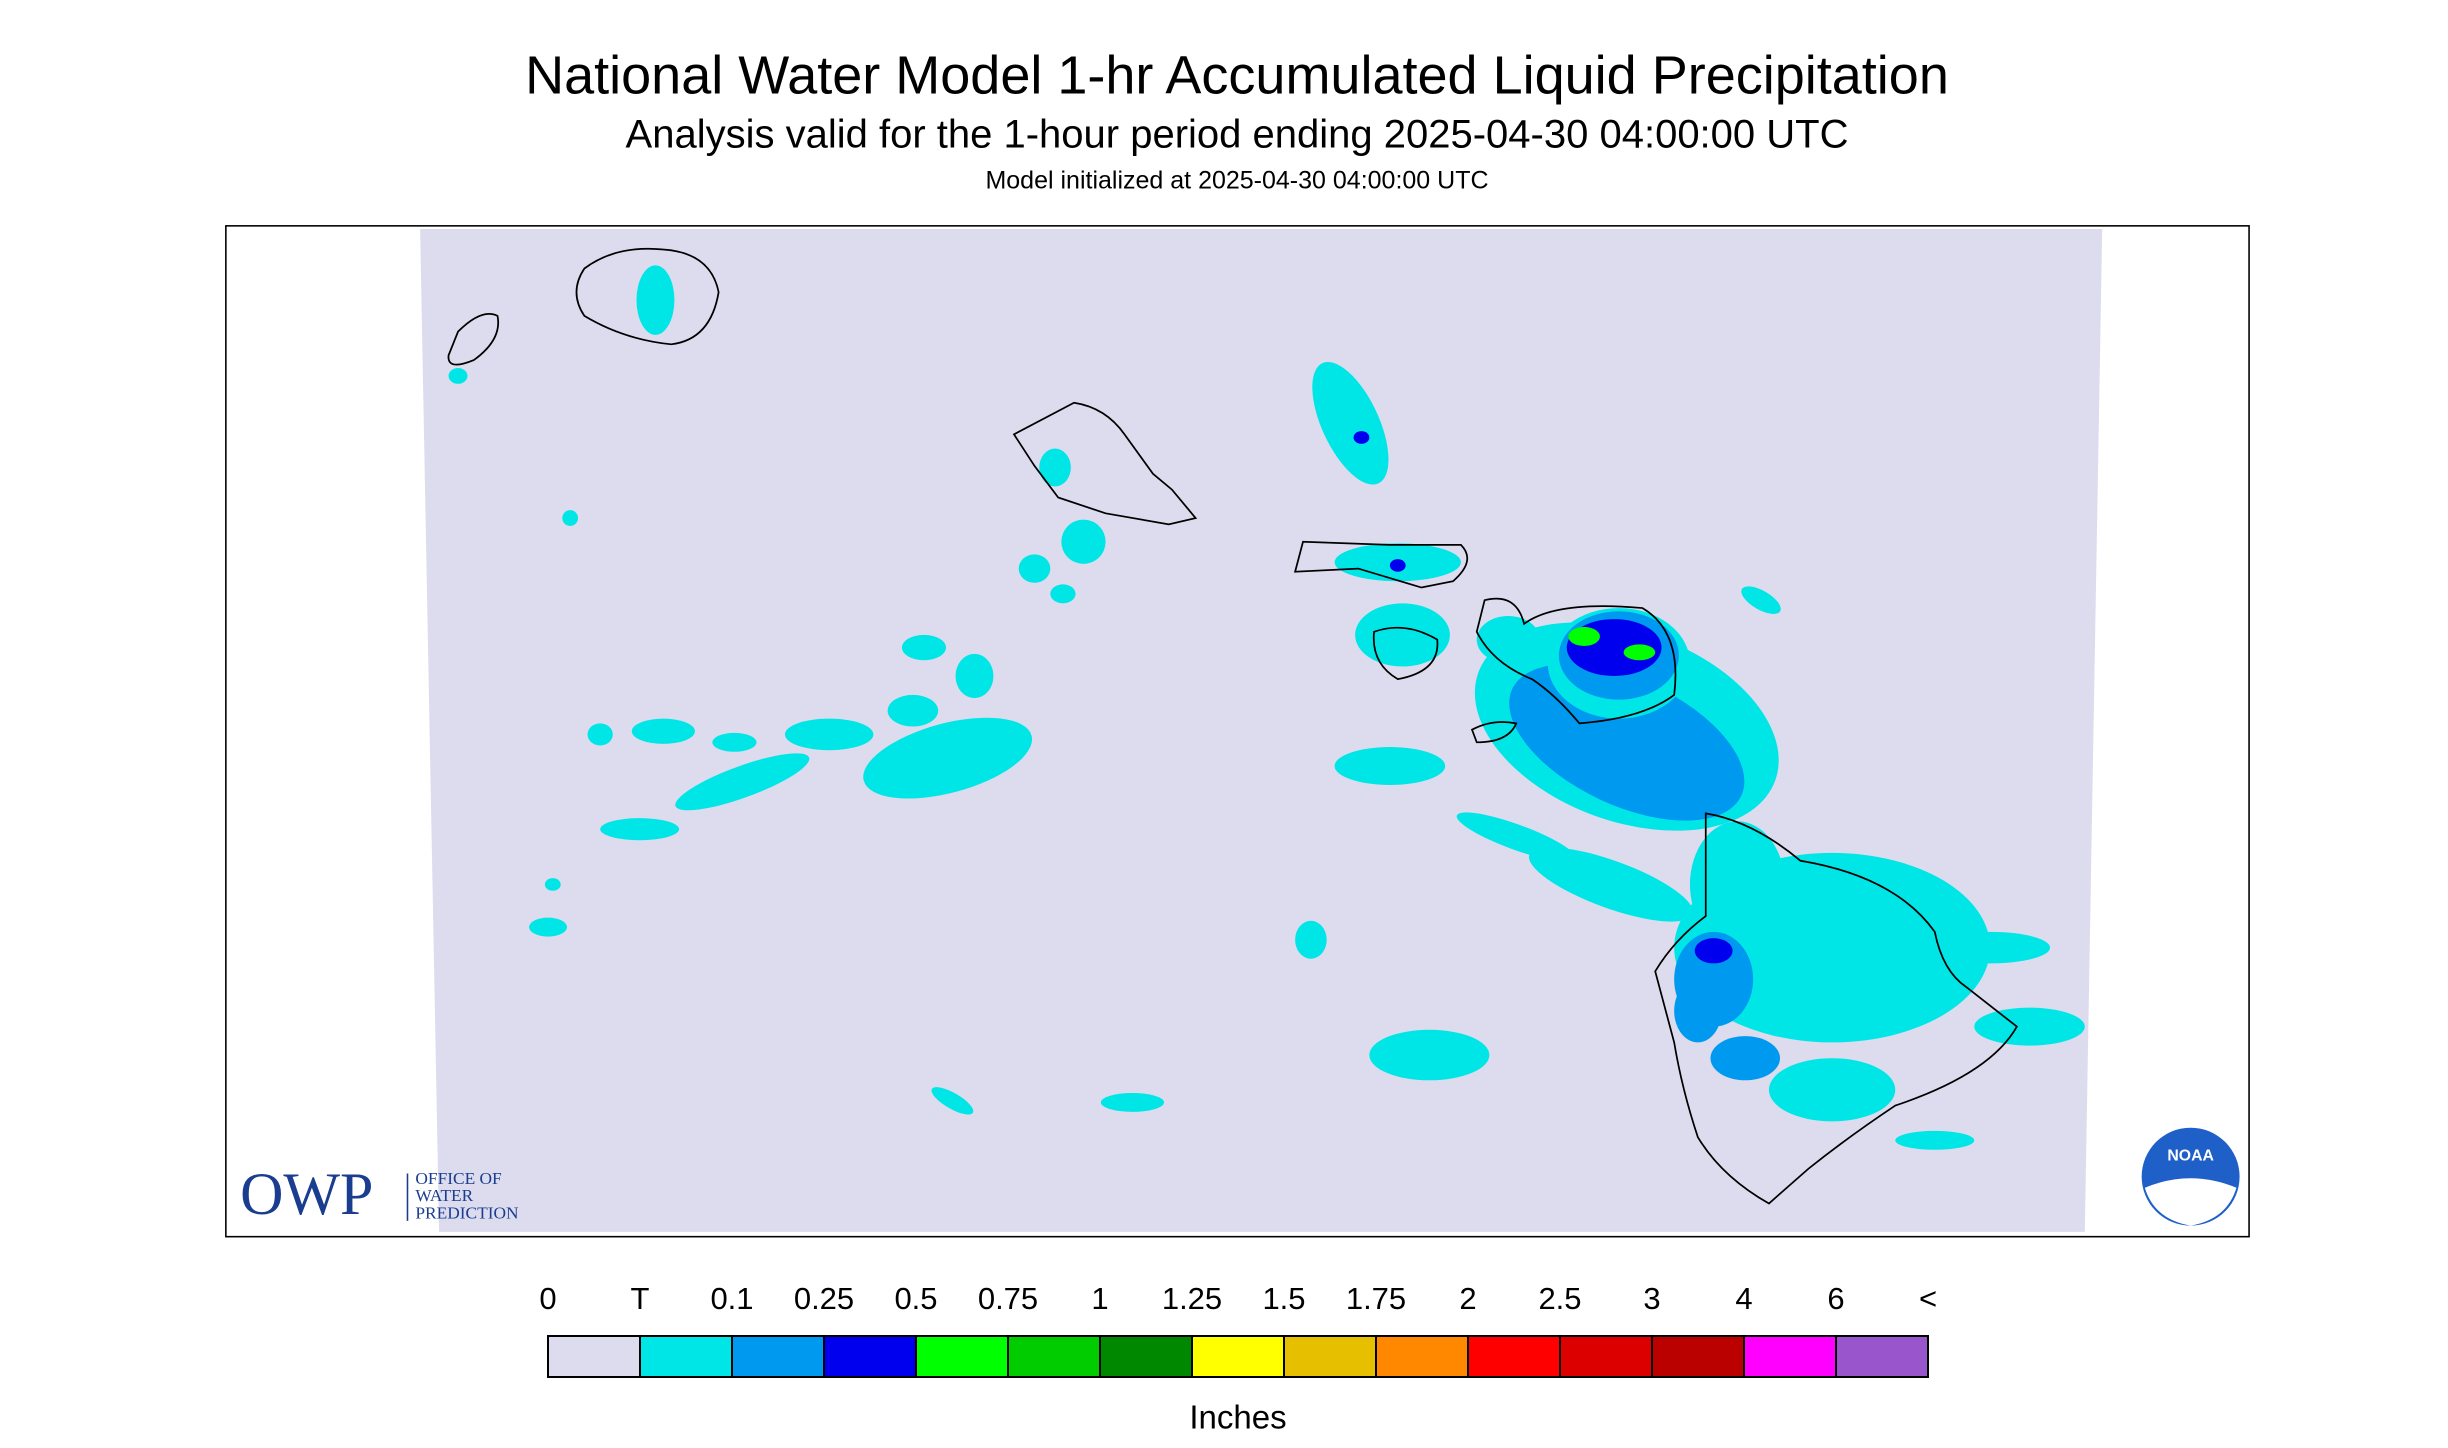 This screenshot has width=2448, height=1448. Describe the element at coordinates (1283, 1298) in the screenshot. I see `legend-label: 1.5` at that location.